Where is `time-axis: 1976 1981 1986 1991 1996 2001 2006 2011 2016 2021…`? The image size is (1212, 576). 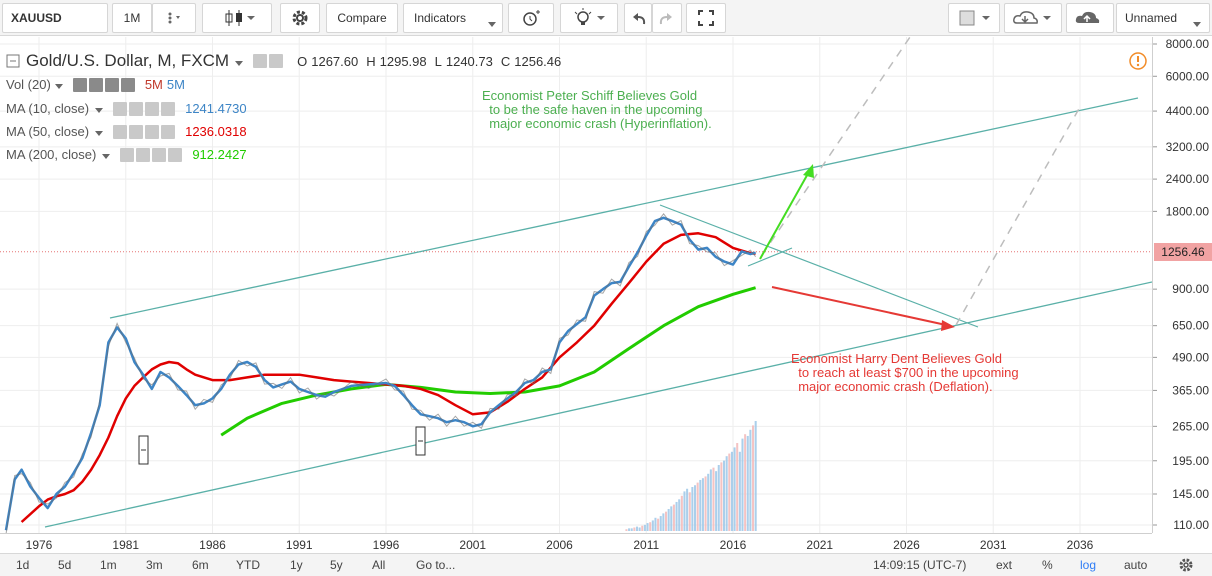 time-axis: 1976 1981 1986 1991 1996 2001 2006 2011 2016 2021… is located at coordinates (576, 543).